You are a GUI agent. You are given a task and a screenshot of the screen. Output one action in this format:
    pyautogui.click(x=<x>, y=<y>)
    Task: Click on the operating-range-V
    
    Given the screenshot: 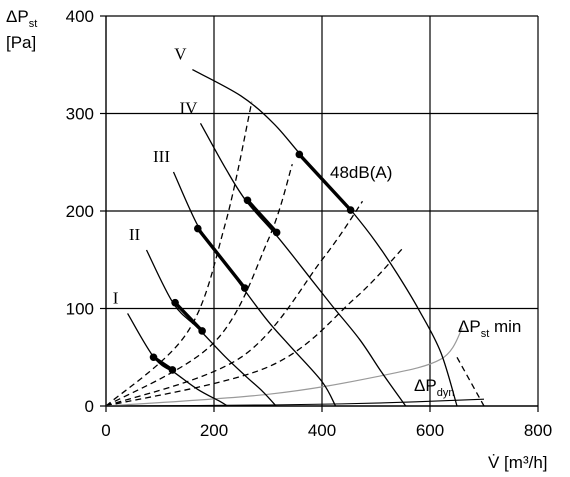 What is the action you would take?
    pyautogui.click(x=325, y=182)
    